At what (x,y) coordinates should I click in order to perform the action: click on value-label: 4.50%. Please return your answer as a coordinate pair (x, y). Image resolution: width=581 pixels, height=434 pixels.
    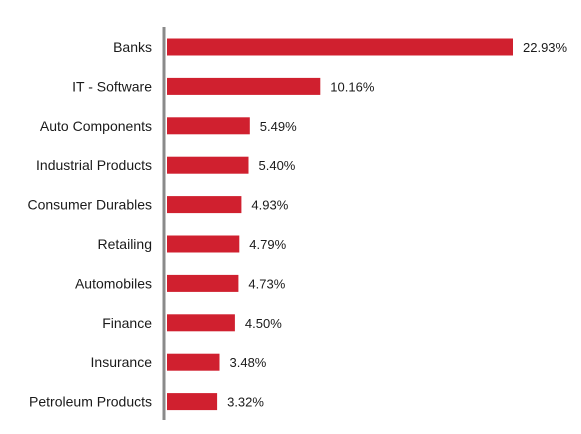
    Looking at the image, I should click on (263, 323).